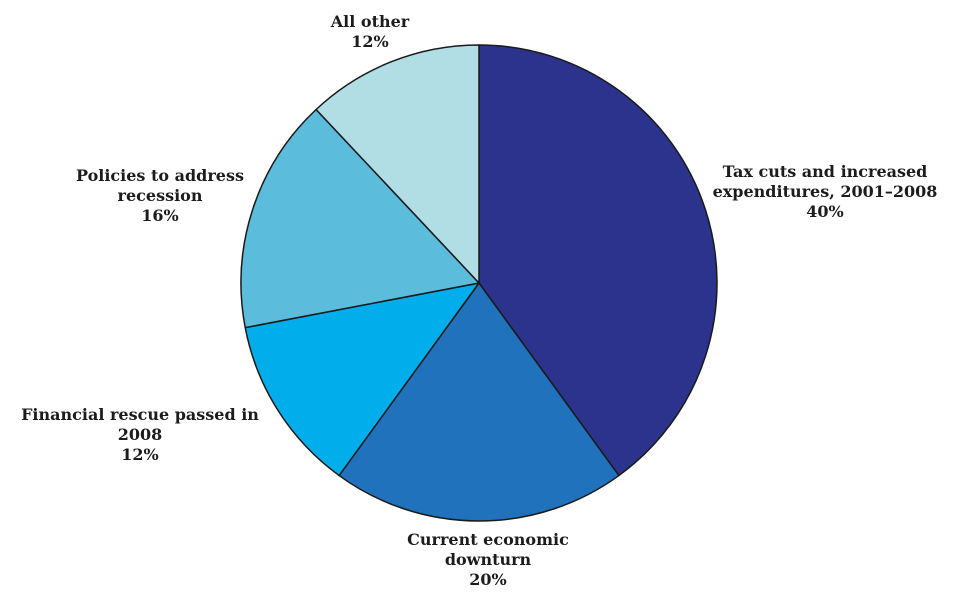  What do you see at coordinates (370, 21) in the screenshot?
I see `slice-label-text: All other` at bounding box center [370, 21].